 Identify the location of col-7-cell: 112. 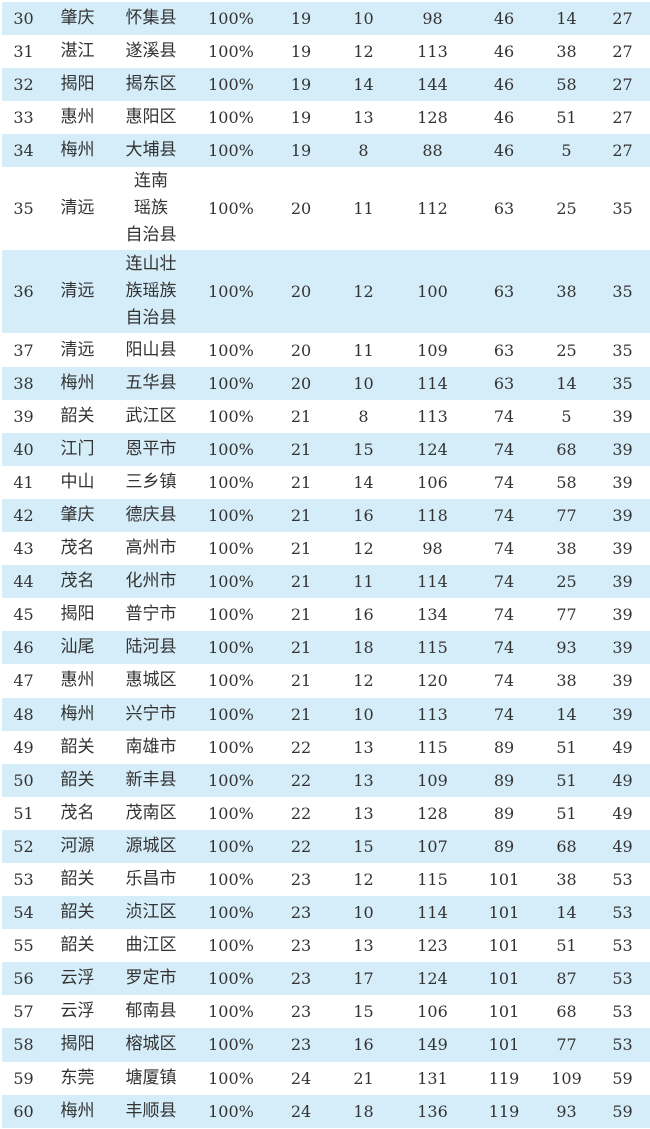
(432, 209).